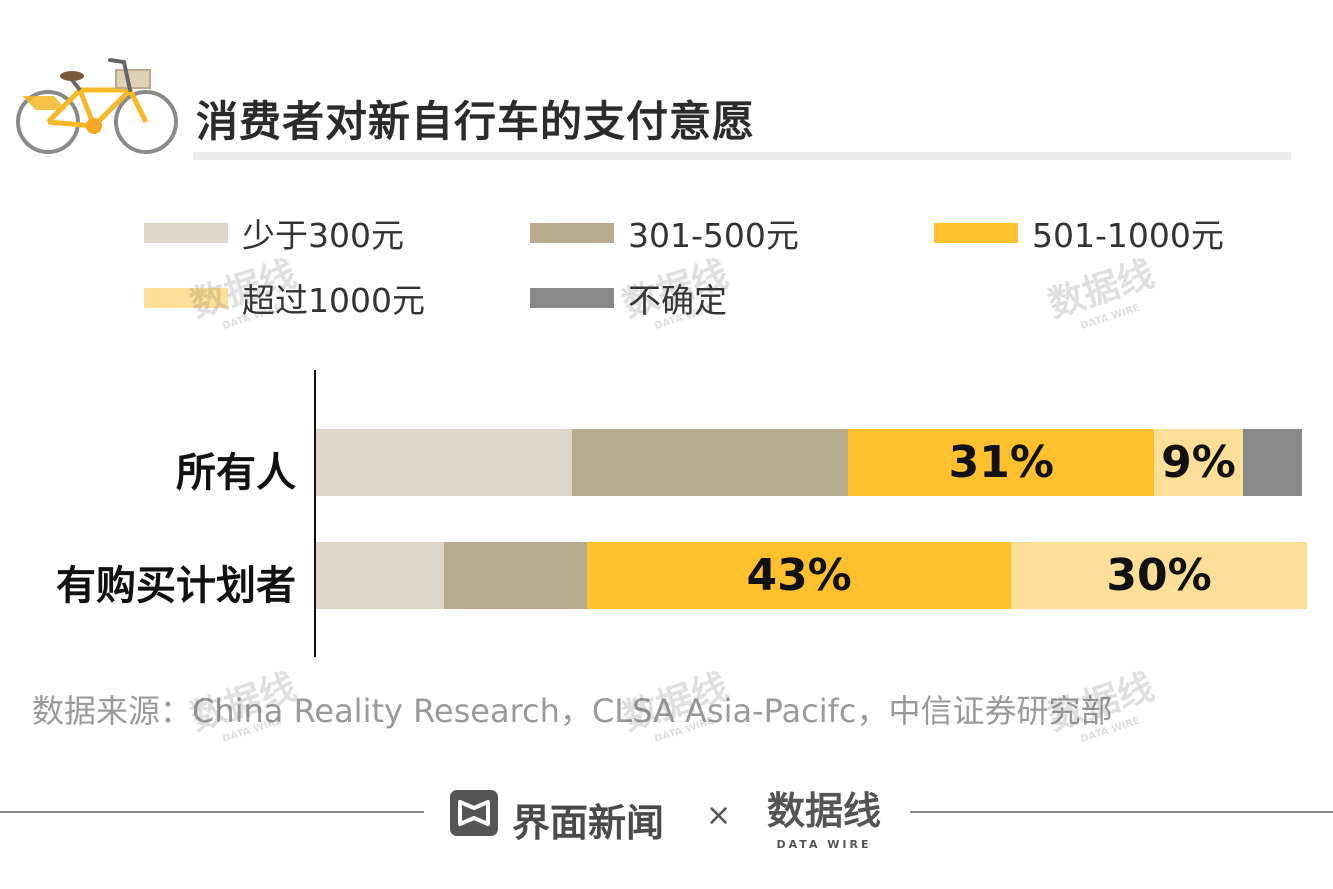 The width and height of the screenshot is (1333, 889). I want to click on legend-item-gt1000: 超过1000元, so click(284, 299).